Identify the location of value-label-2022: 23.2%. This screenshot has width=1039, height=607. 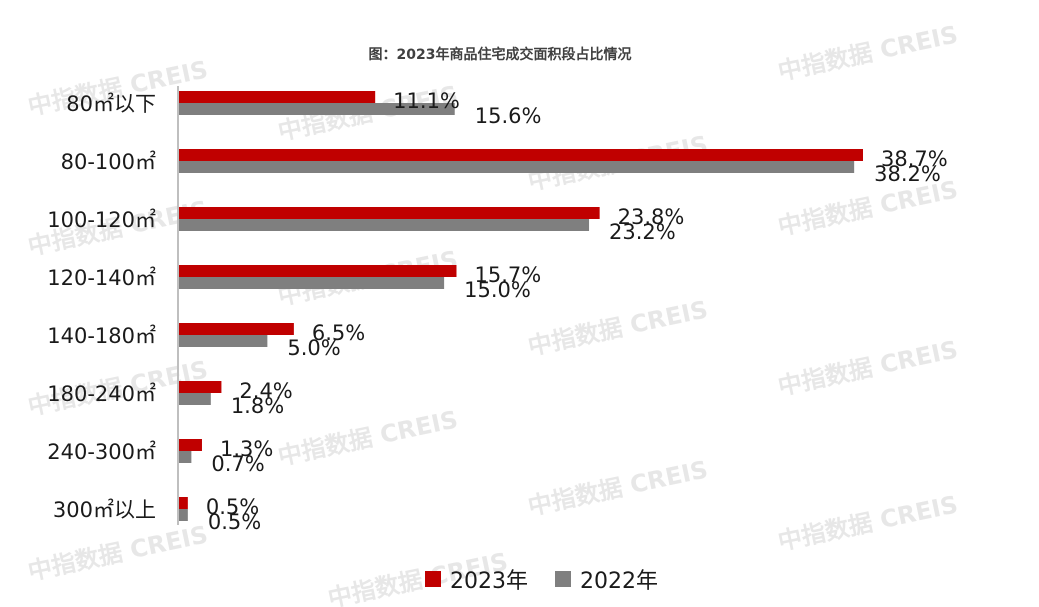
(642, 232).